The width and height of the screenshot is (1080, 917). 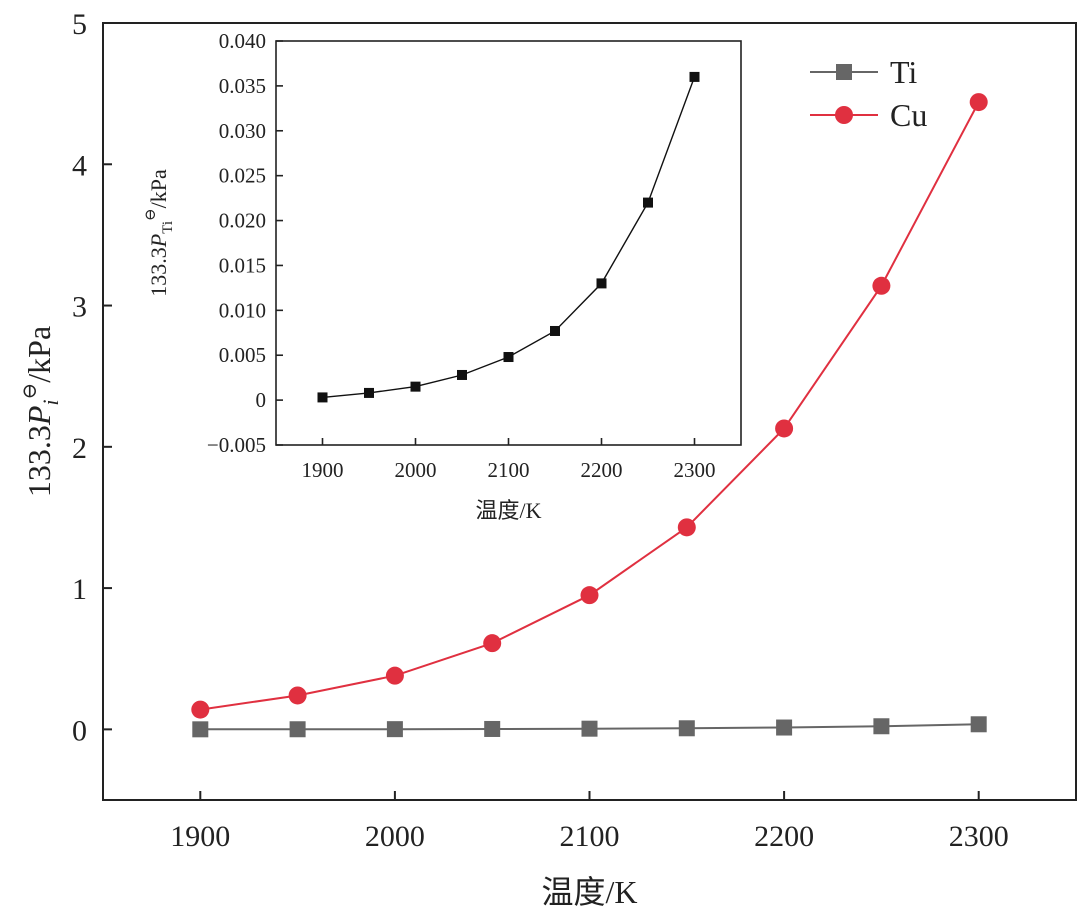 I want to click on main-y-tick-label: 0, so click(x=79, y=730).